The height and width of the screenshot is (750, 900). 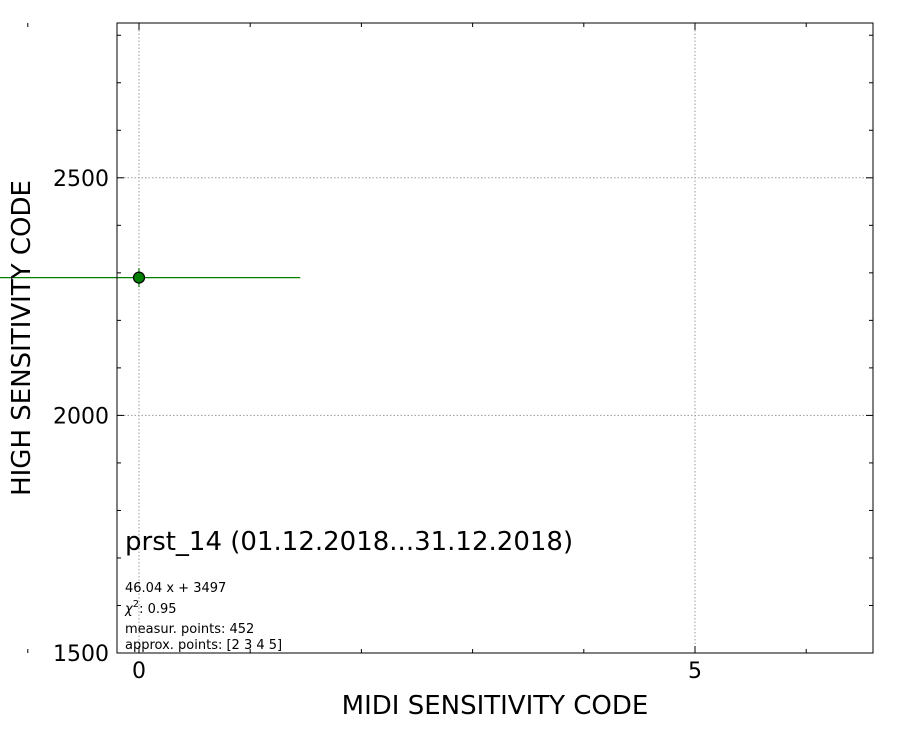 What do you see at coordinates (157, 609) in the screenshot?
I see `chi2-value: : 0.95` at bounding box center [157, 609].